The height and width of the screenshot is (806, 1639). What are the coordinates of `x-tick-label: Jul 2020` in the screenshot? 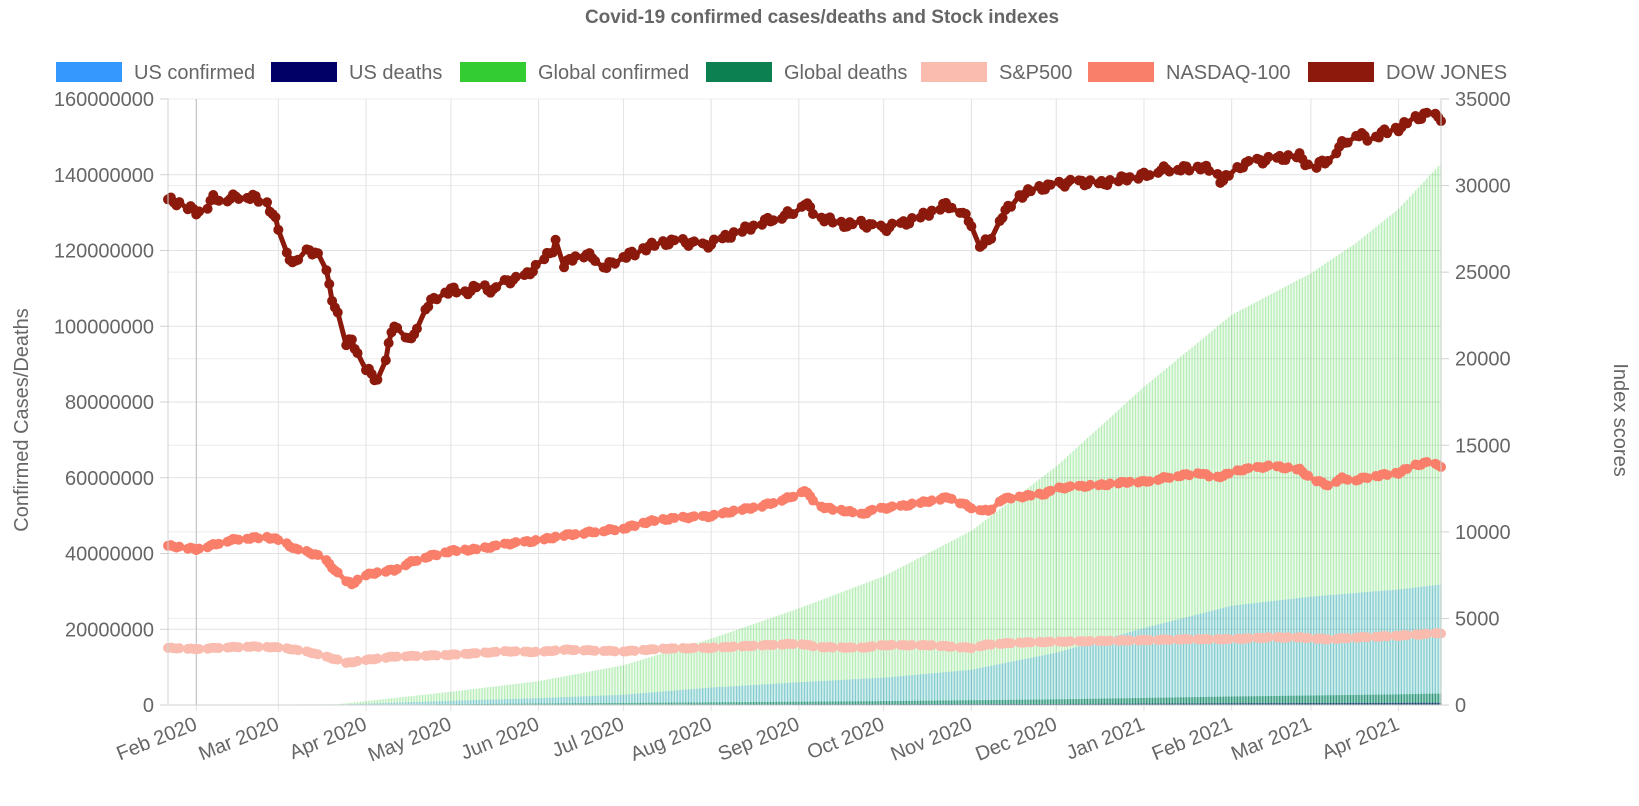 It's located at (588, 737).